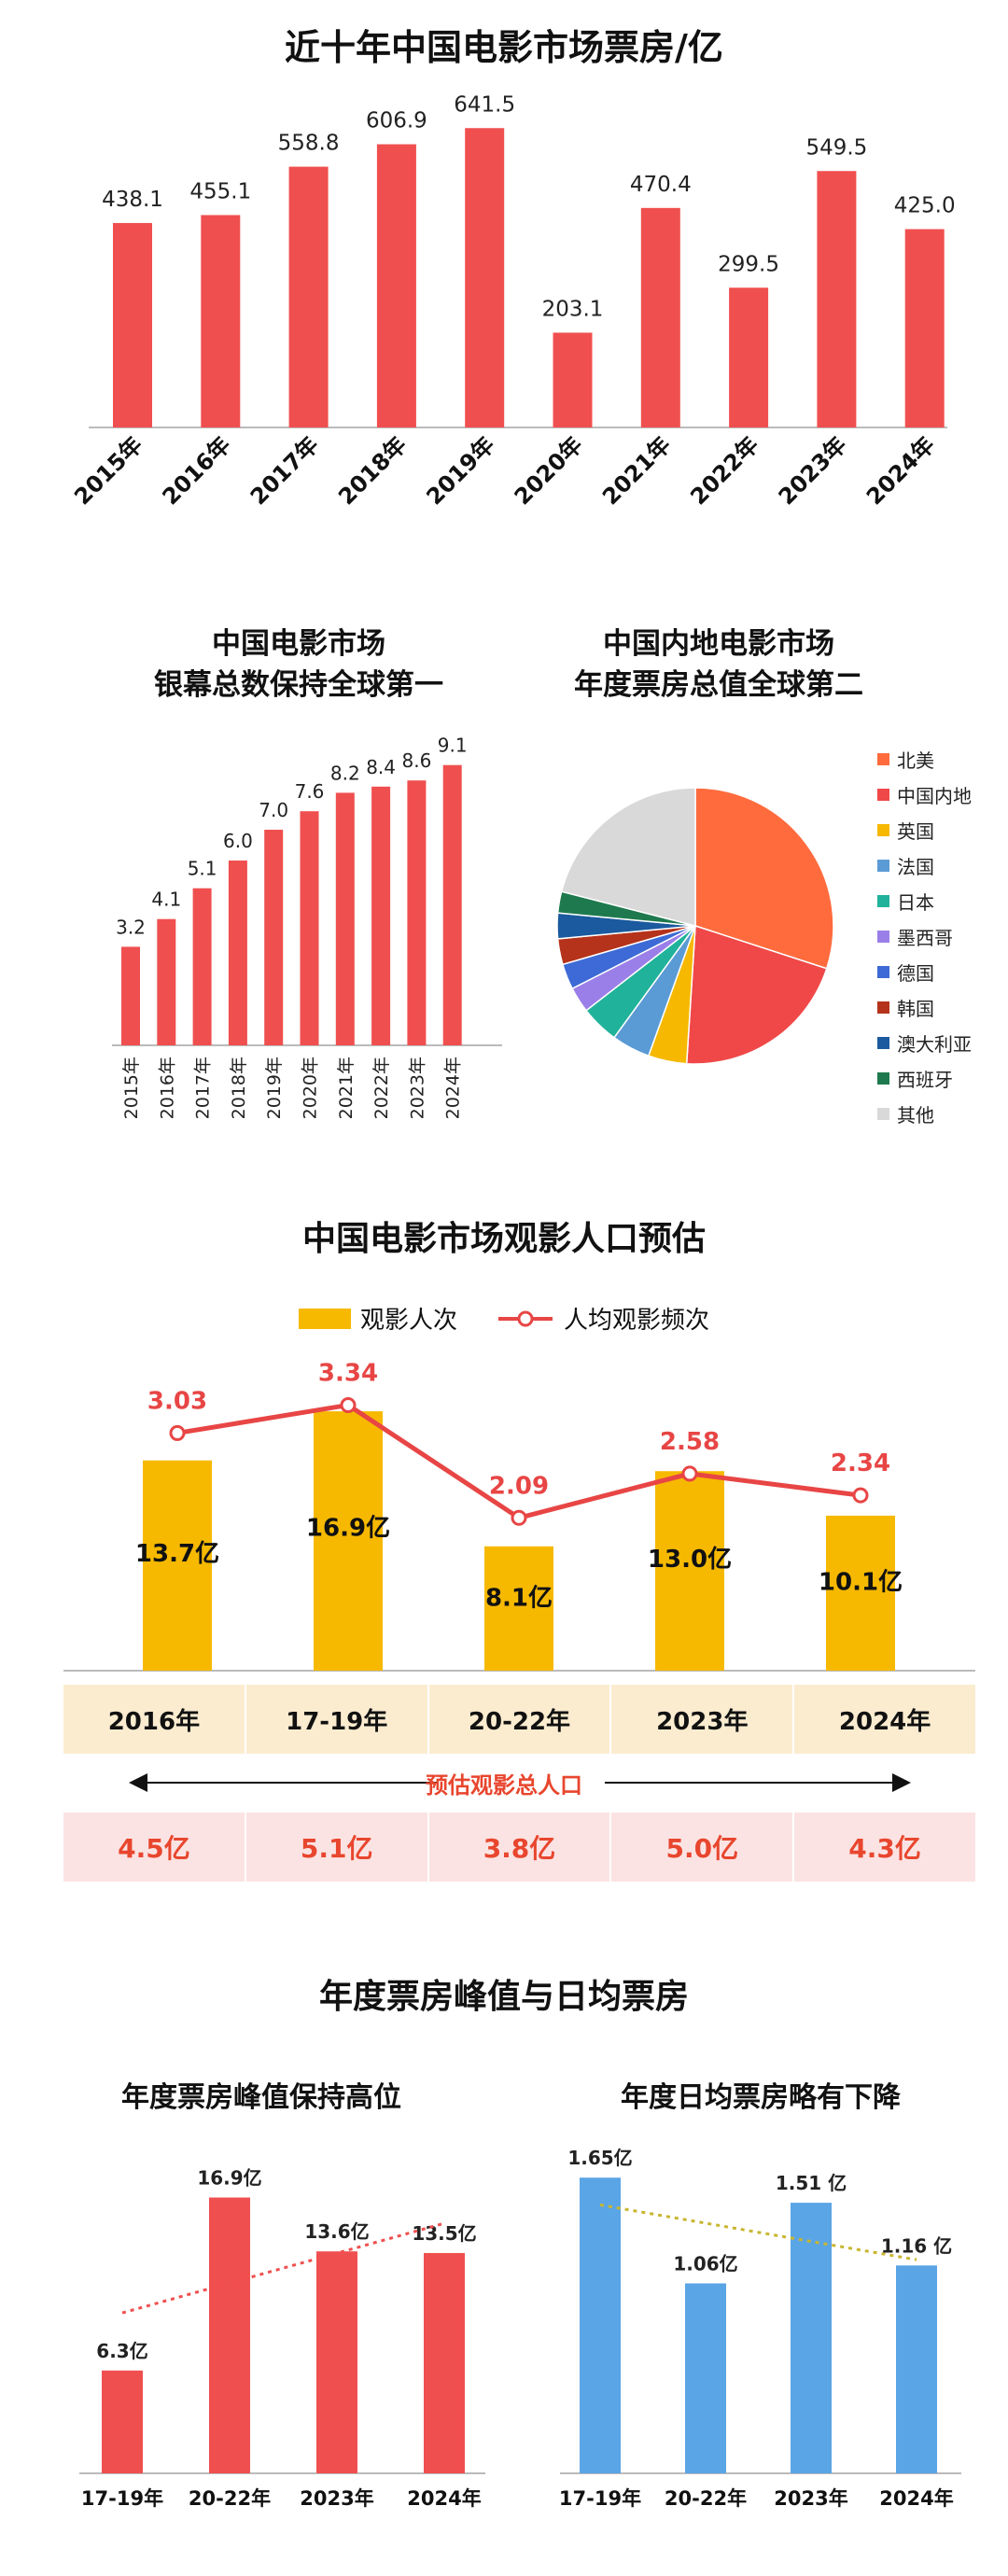  Describe the element at coordinates (485, 104) in the screenshot. I see `data-label: 641.5` at that location.